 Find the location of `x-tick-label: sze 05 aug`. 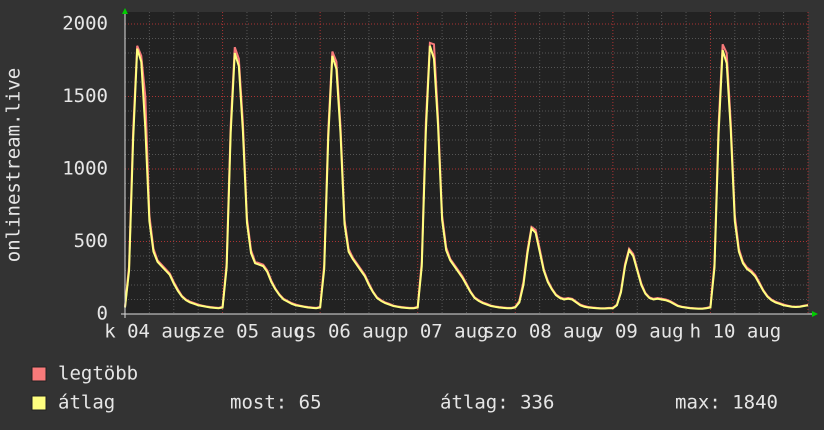

x-tick-label: sze 05 aug is located at coordinates (247, 332).